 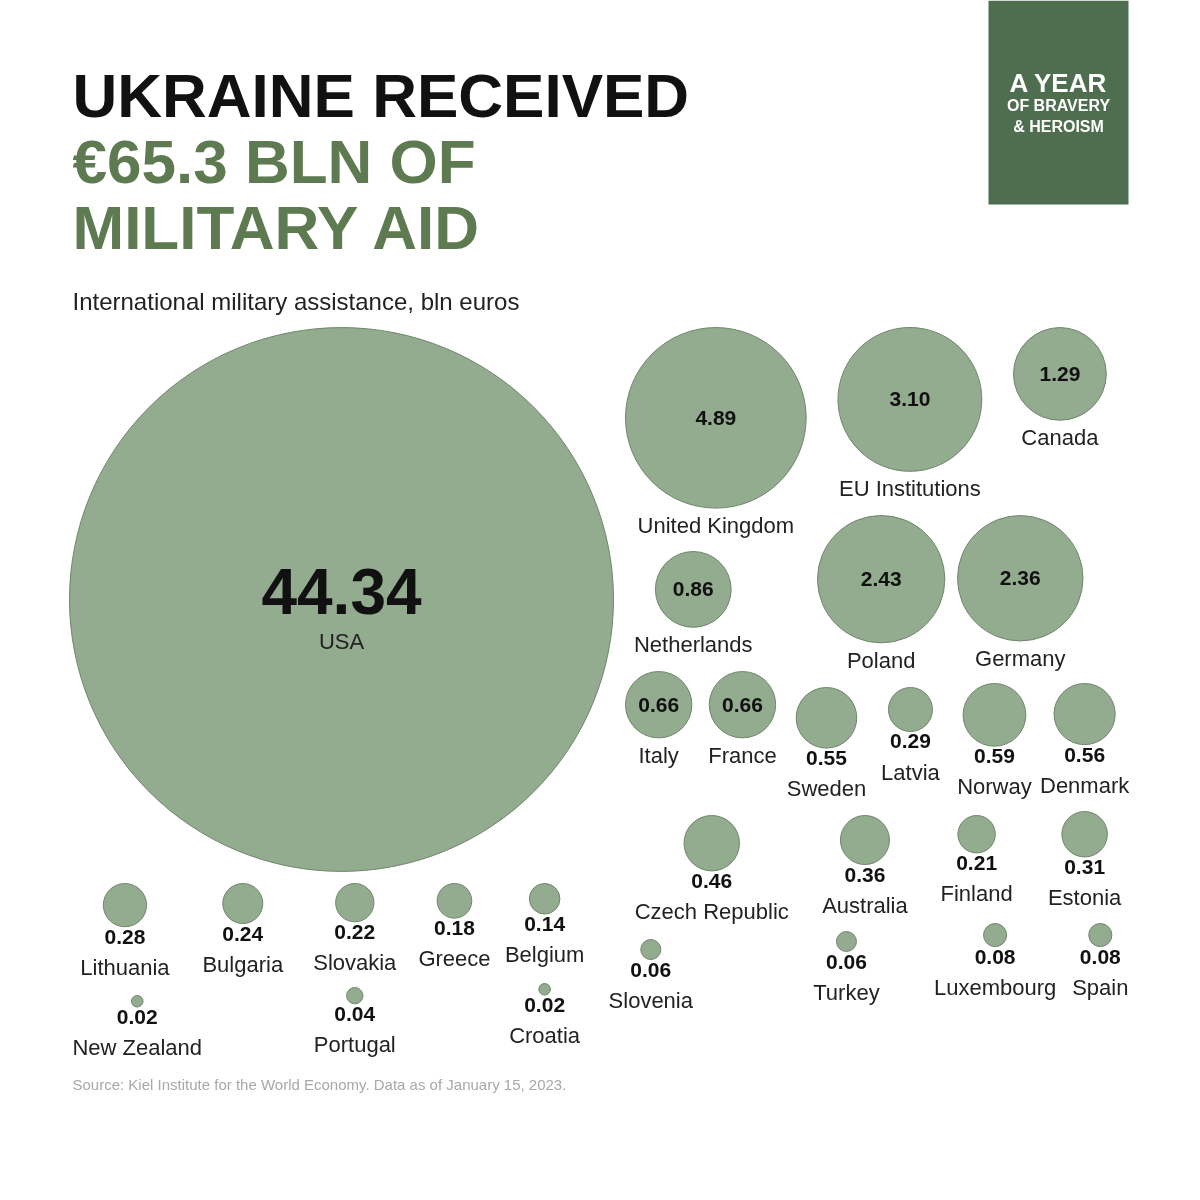 What do you see at coordinates (381, 161) in the screenshot?
I see `text: UKRAINE RECEIVED €65.3 BLN OF MILITARY AID` at bounding box center [381, 161].